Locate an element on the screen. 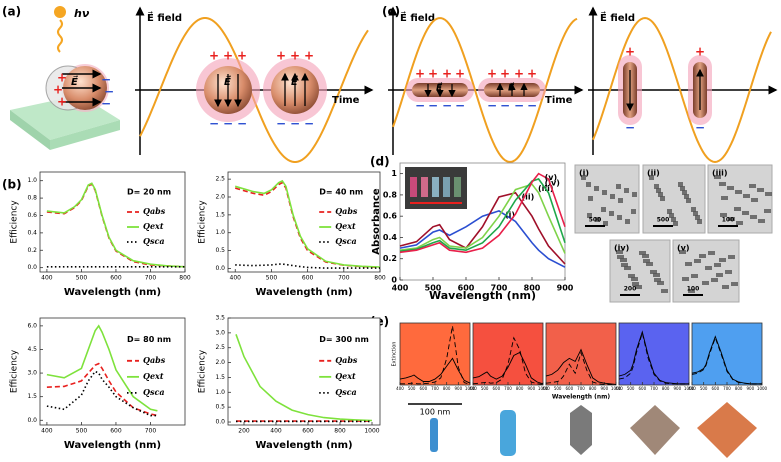 Image resolution: width=781 pixels, height=462 pixels. y-tick-label: 2.5 is located at coordinates (220, 179).